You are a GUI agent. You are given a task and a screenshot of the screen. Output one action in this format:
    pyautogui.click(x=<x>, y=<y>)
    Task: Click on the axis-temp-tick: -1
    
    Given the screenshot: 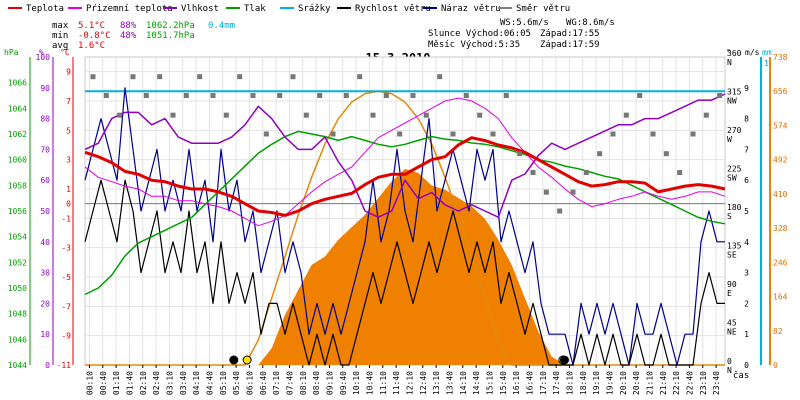 What is the action you would take?
    pyautogui.click(x=66, y=218)
    